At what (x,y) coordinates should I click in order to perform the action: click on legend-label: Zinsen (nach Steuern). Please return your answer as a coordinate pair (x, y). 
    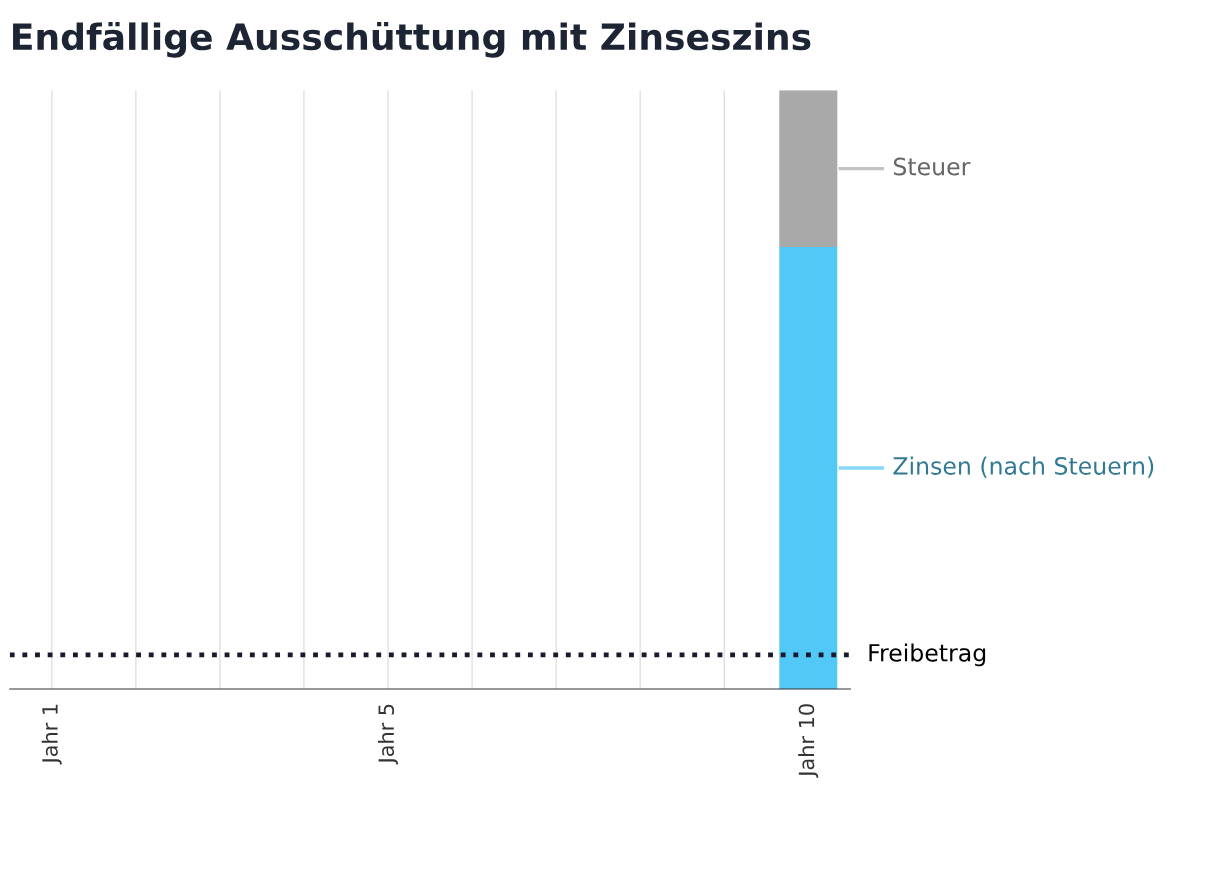
    Looking at the image, I should click on (1023, 467).